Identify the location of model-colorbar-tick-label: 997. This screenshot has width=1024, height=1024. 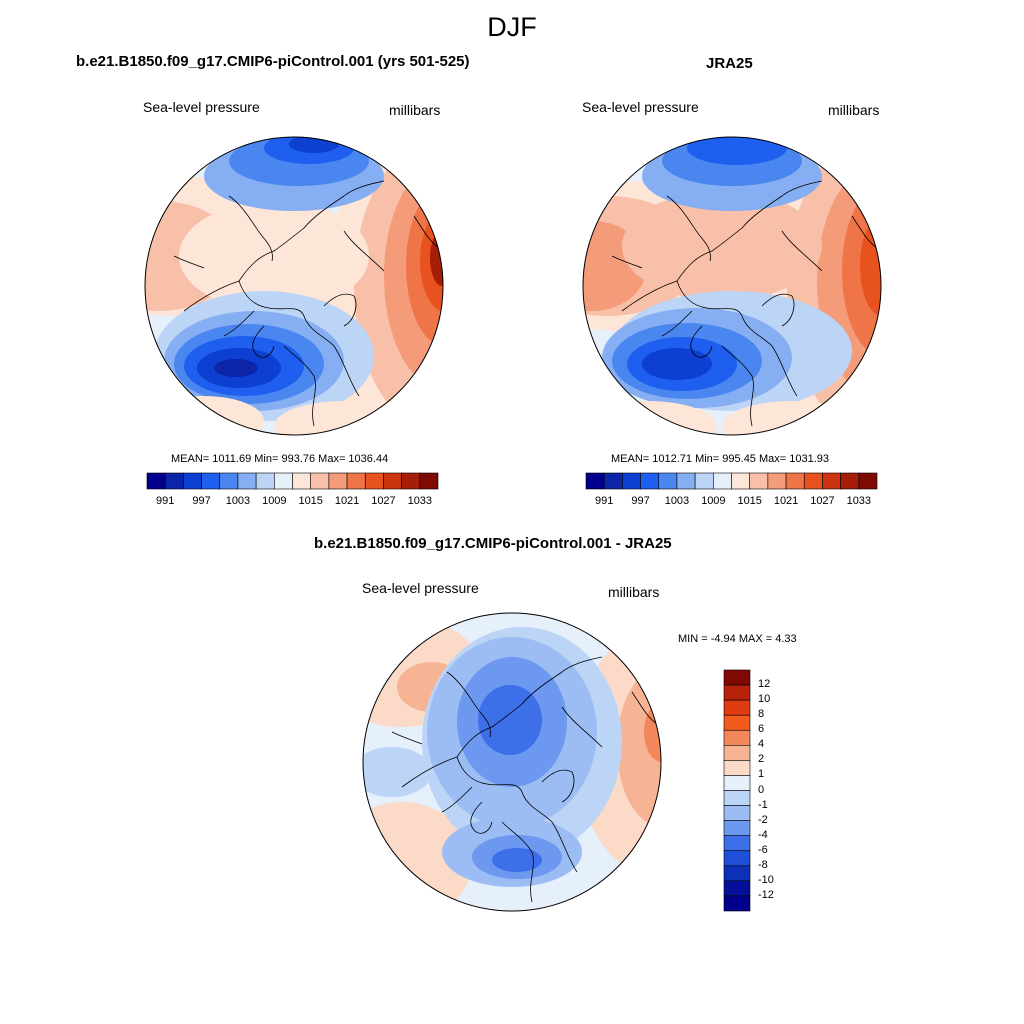
(201, 501).